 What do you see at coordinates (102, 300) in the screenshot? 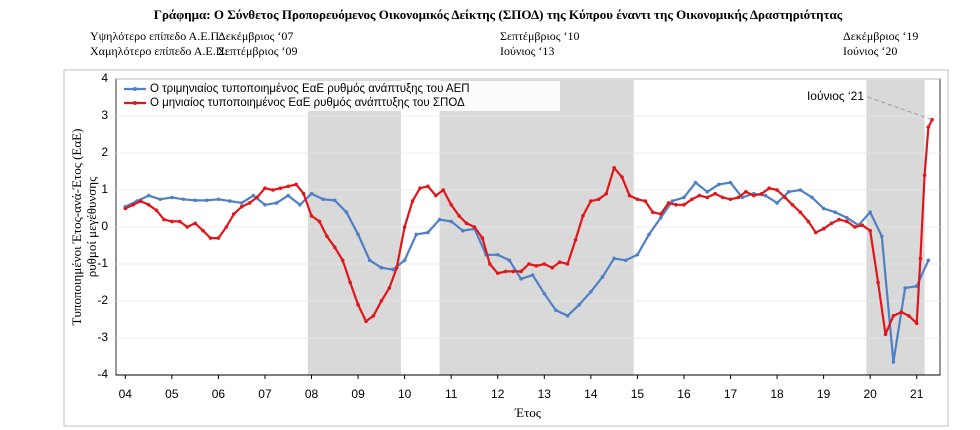
I see `y-tick-label: -2` at bounding box center [102, 300].